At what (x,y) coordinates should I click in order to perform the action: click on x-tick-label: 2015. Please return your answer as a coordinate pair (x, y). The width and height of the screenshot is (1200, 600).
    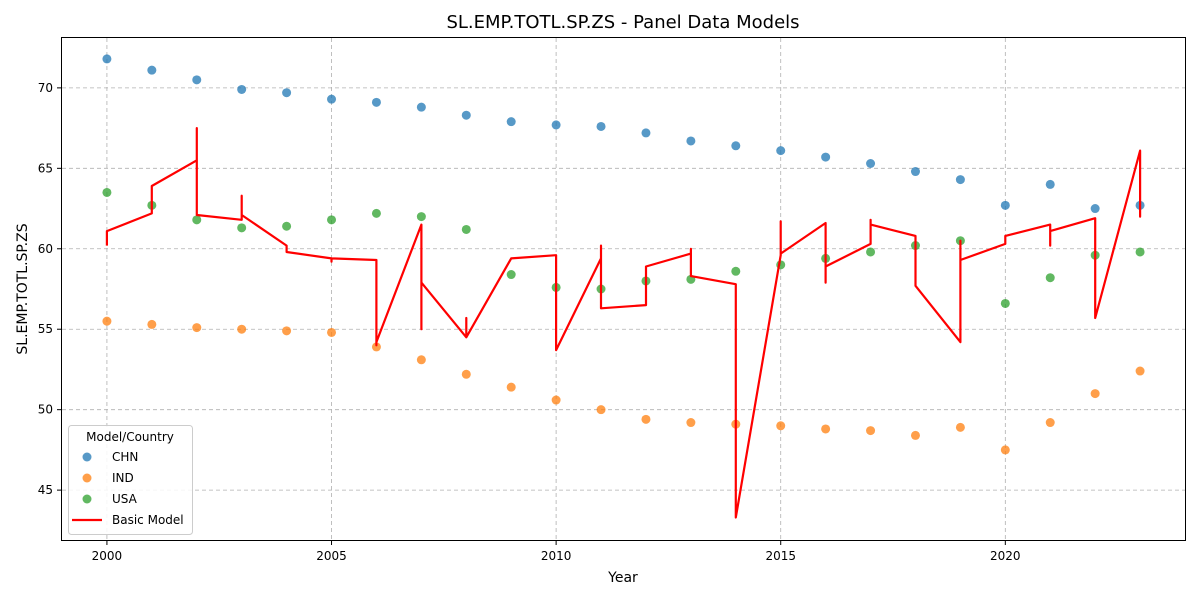
    Looking at the image, I should click on (780, 556).